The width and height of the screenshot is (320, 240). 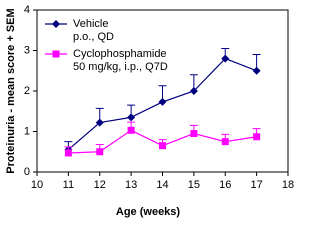 What do you see at coordinates (27, 50) in the screenshot?
I see `y-tick-label: 3` at bounding box center [27, 50].